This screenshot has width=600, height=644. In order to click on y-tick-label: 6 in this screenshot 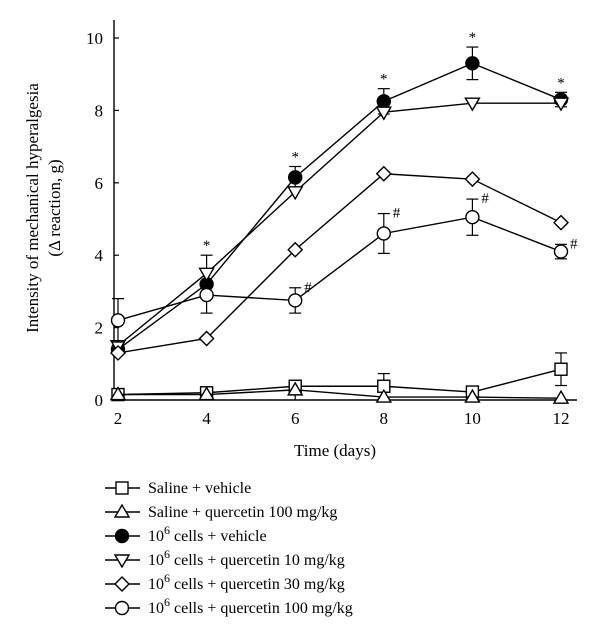, I will do `click(99, 183)`.